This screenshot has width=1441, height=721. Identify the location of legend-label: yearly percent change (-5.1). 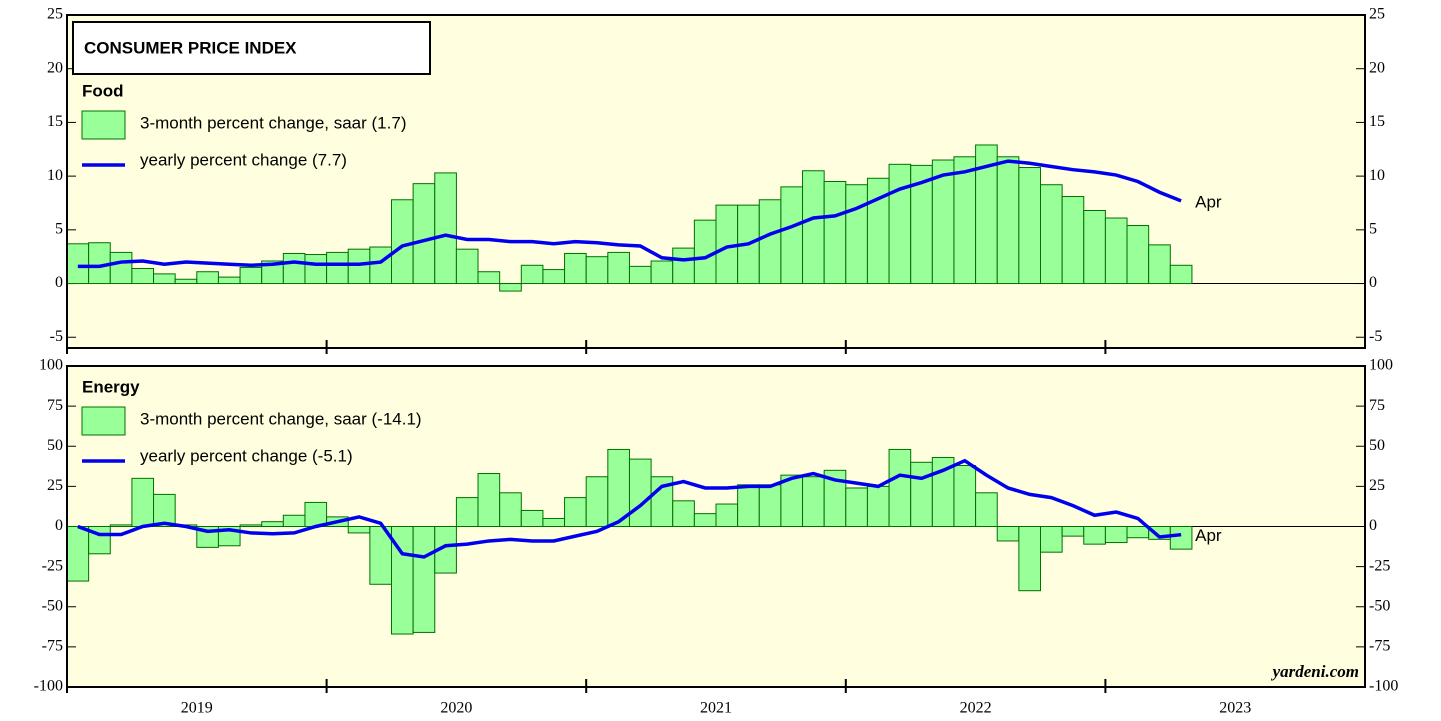
(246, 455).